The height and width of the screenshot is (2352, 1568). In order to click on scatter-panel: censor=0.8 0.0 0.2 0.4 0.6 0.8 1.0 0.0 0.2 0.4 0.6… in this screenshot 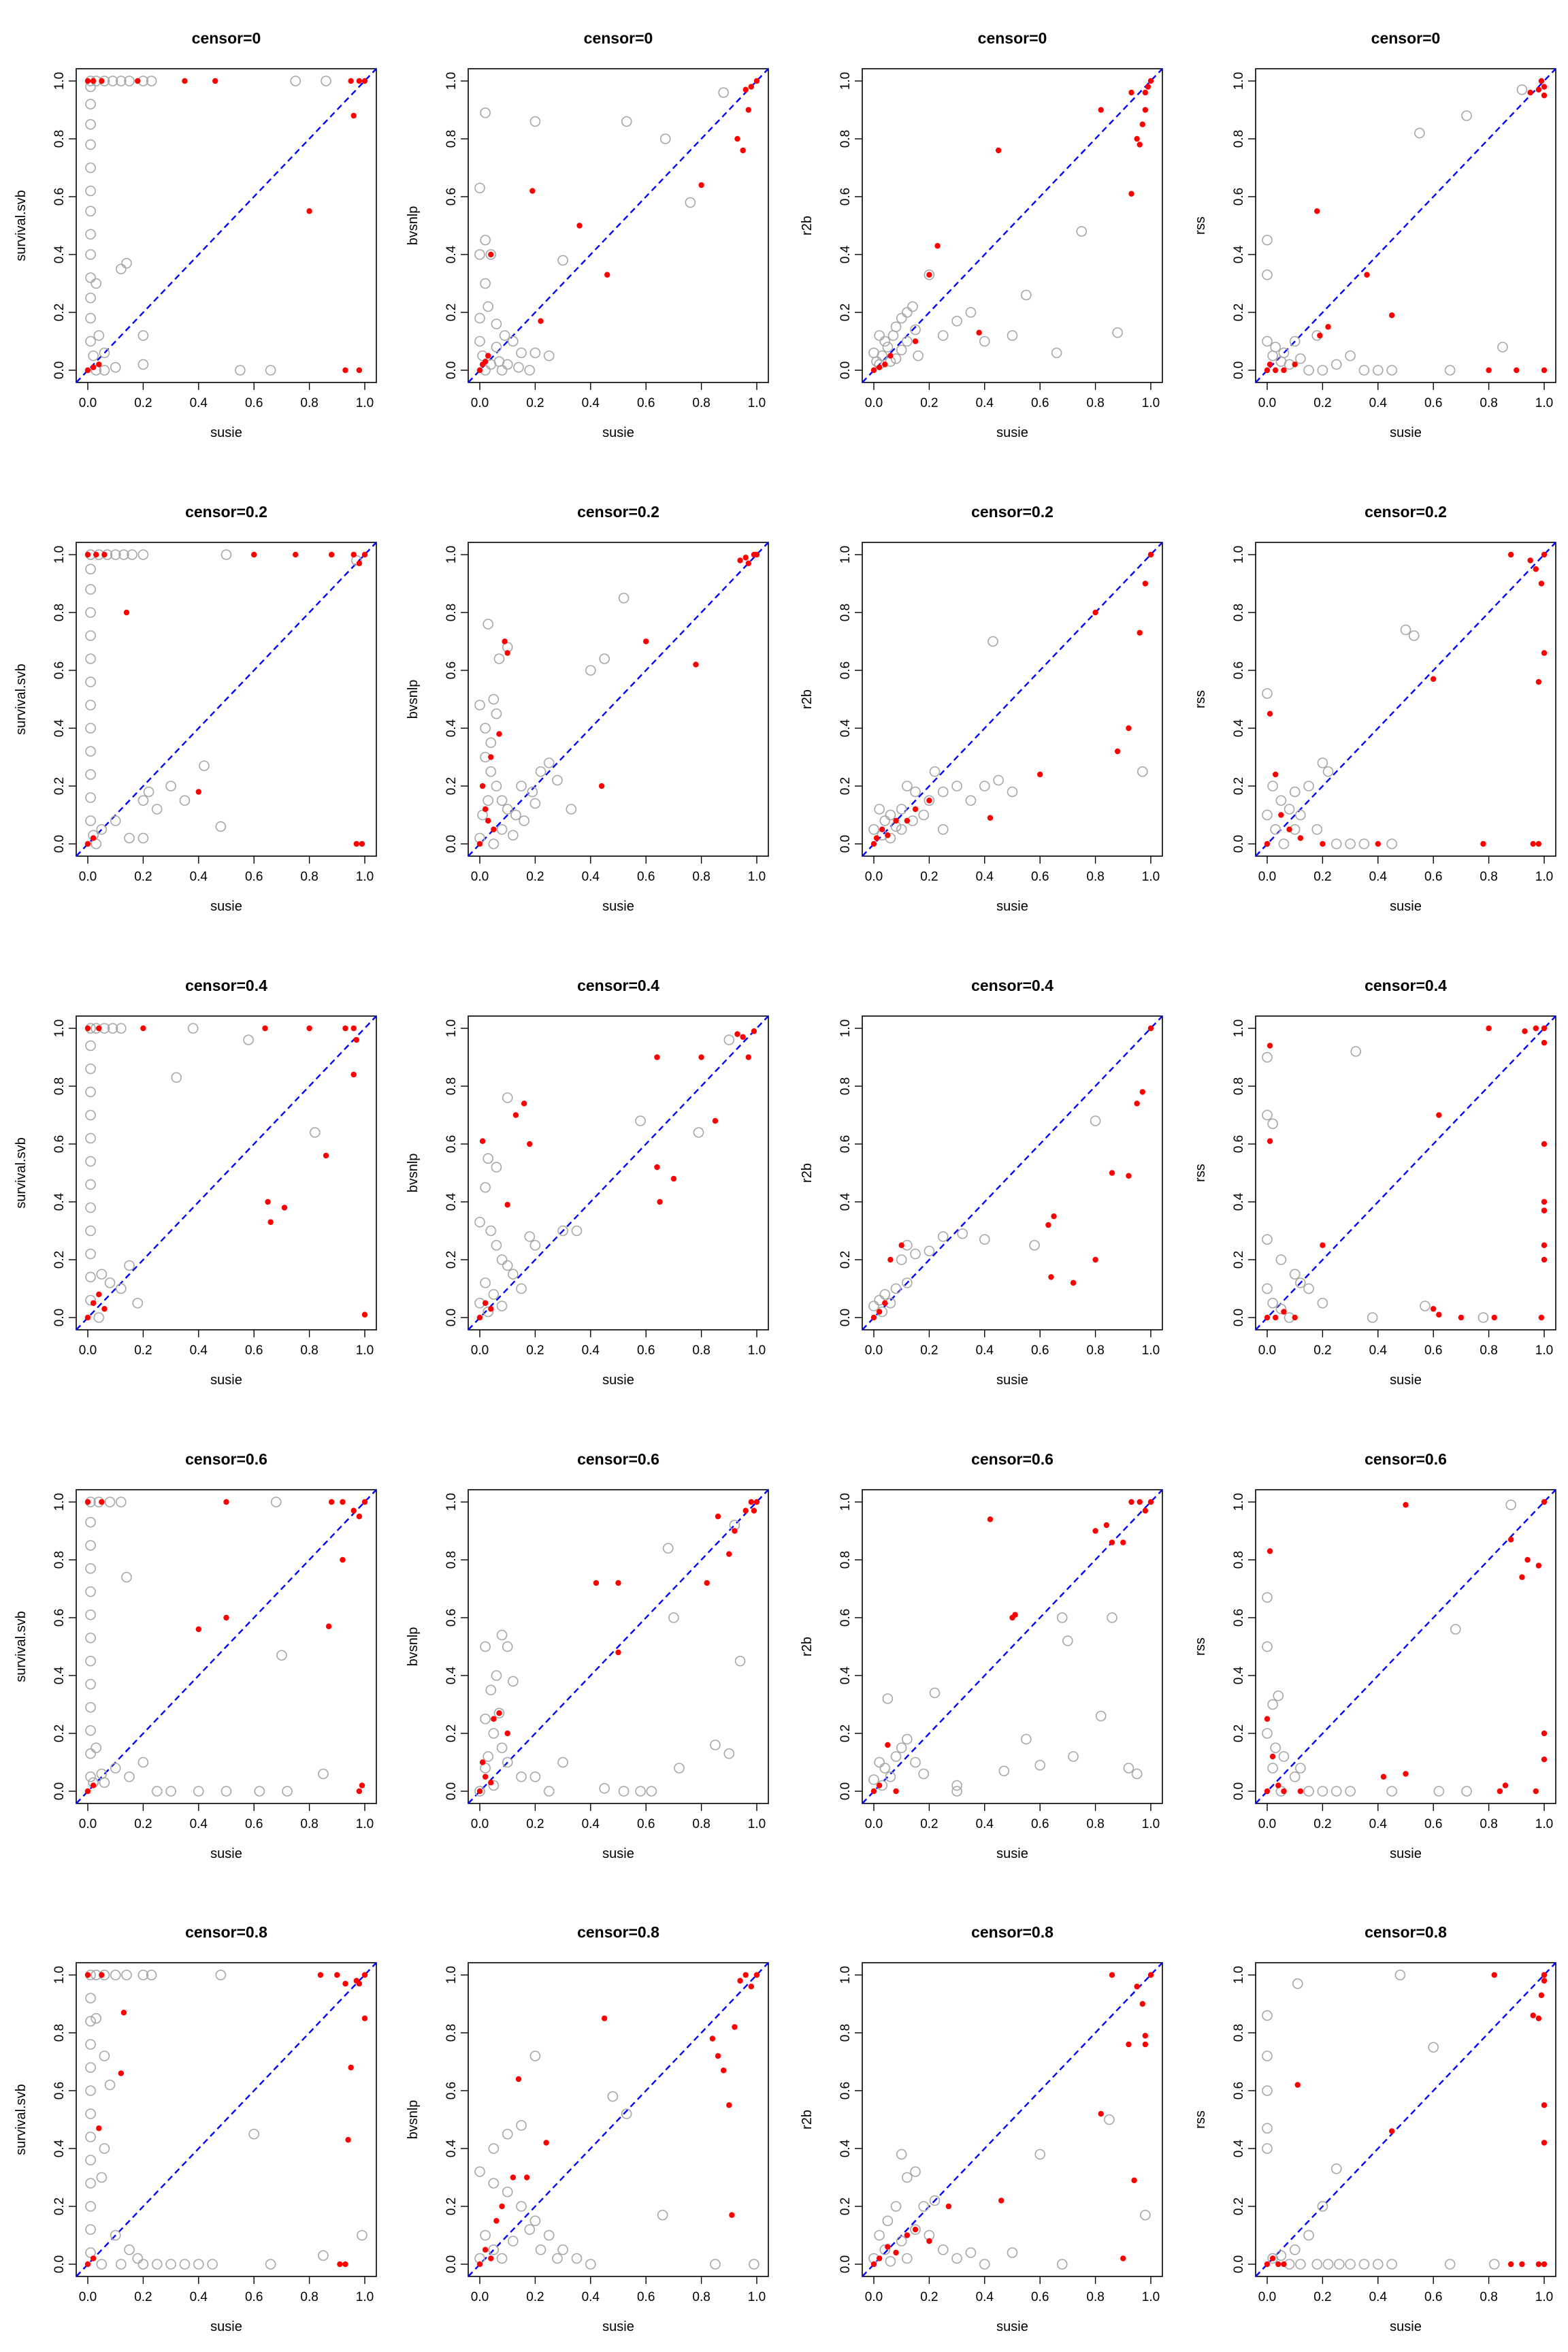, I will do `click(195, 2128)`.